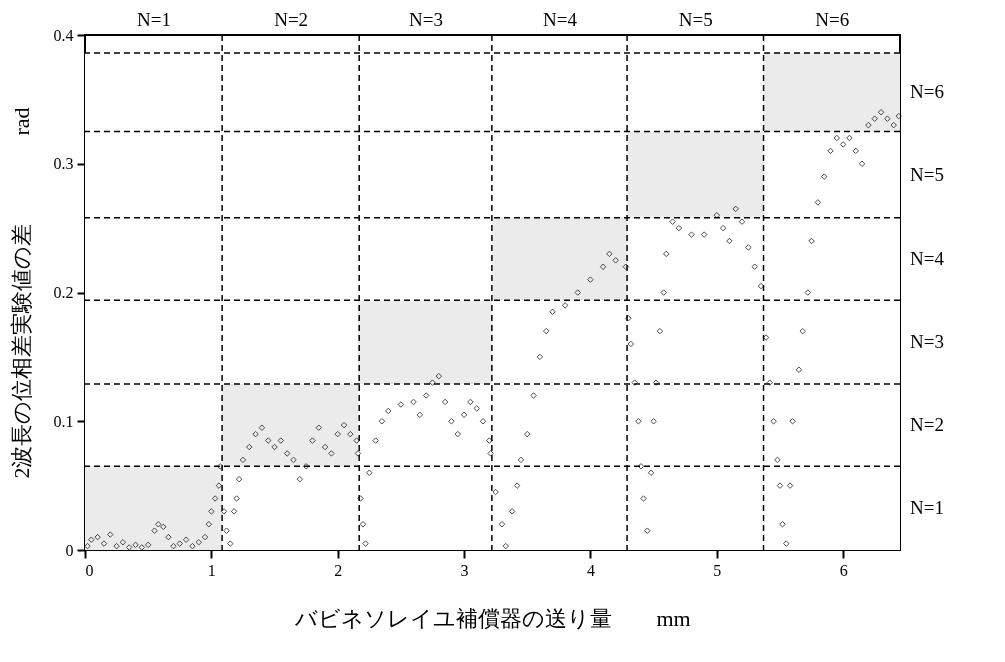 The width and height of the screenshot is (1005, 662). I want to click on x2-tick-label: N=4, so click(560, 19).